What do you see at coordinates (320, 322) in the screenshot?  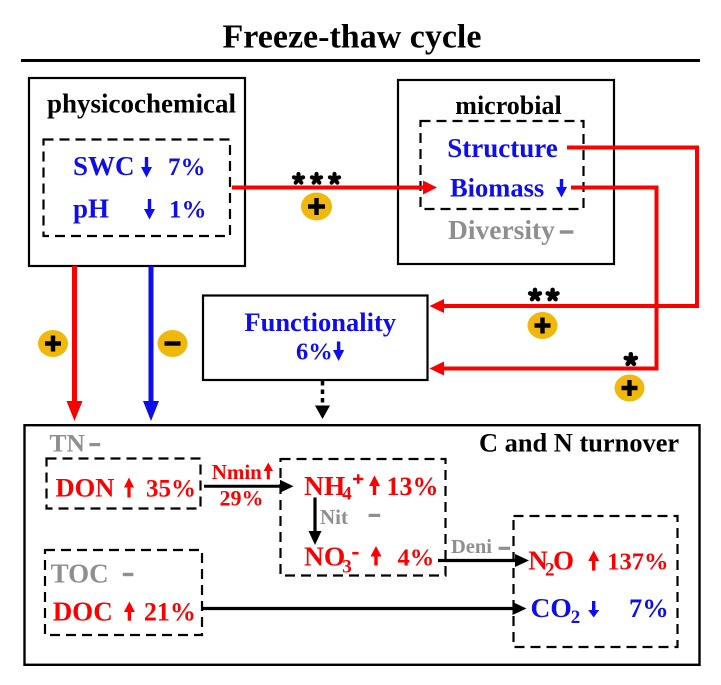 I see `svg-text: Functionality` at bounding box center [320, 322].